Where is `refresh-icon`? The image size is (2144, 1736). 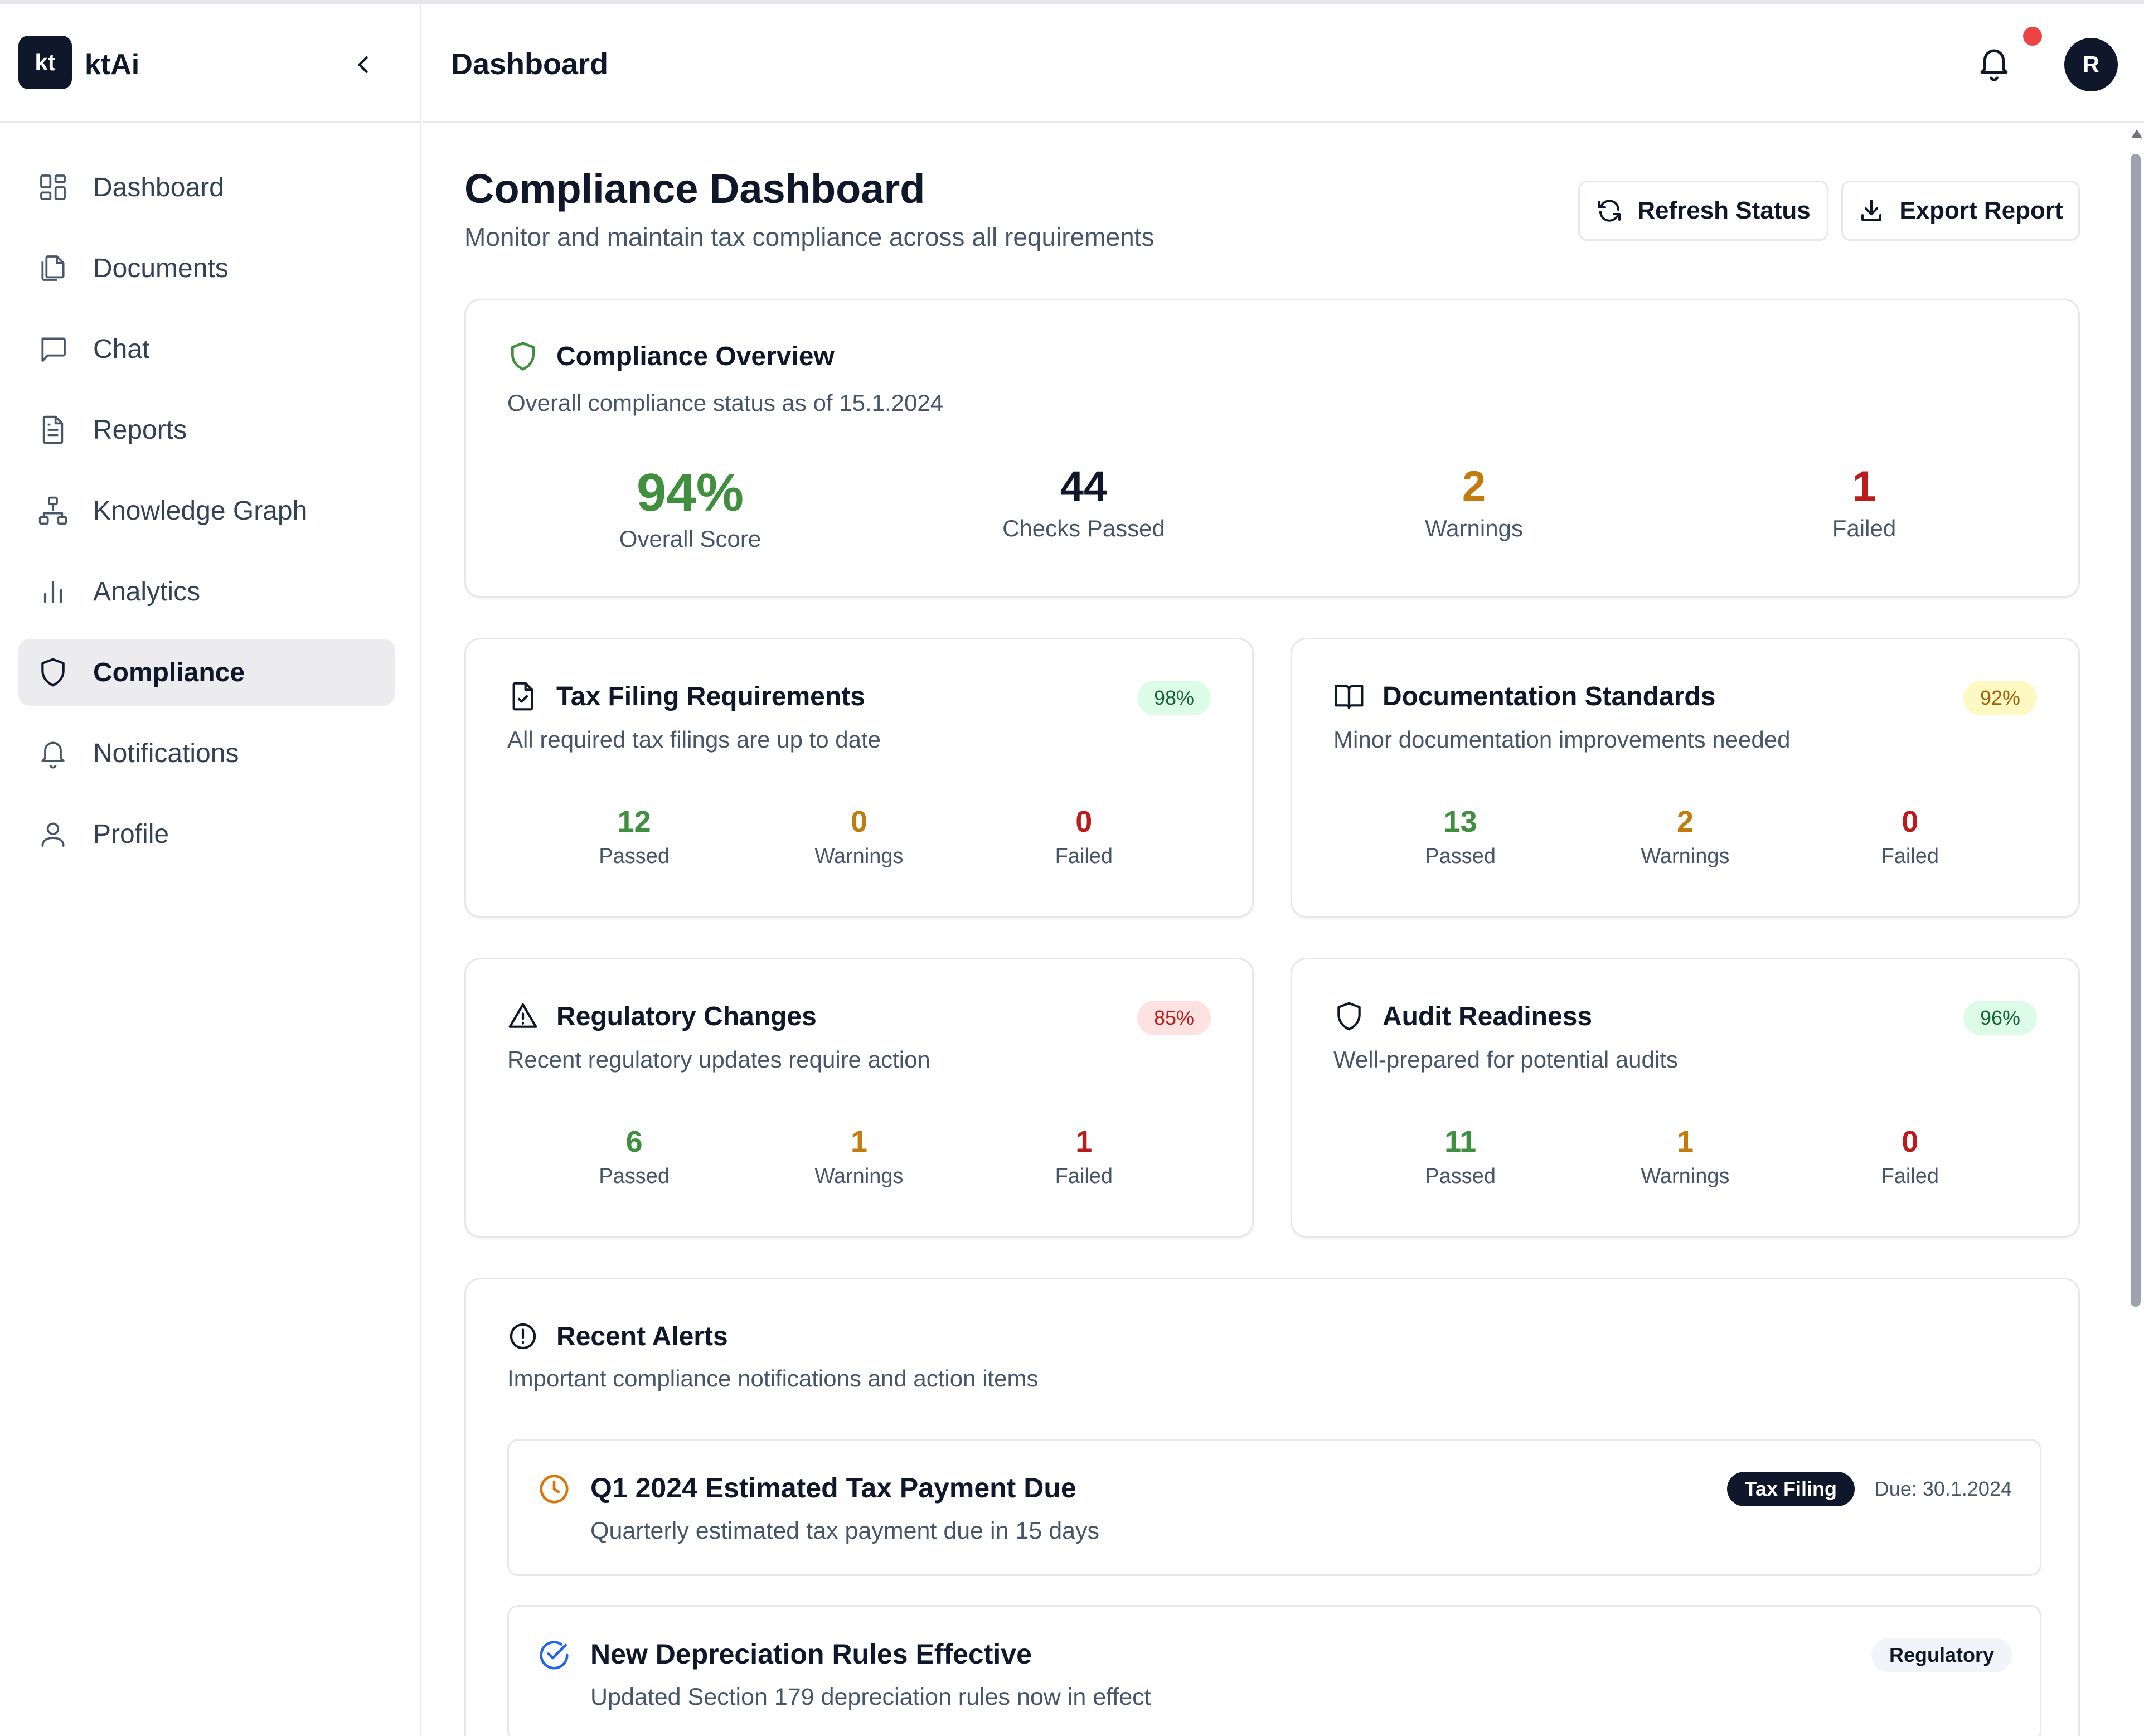
refresh-icon is located at coordinates (1609, 211).